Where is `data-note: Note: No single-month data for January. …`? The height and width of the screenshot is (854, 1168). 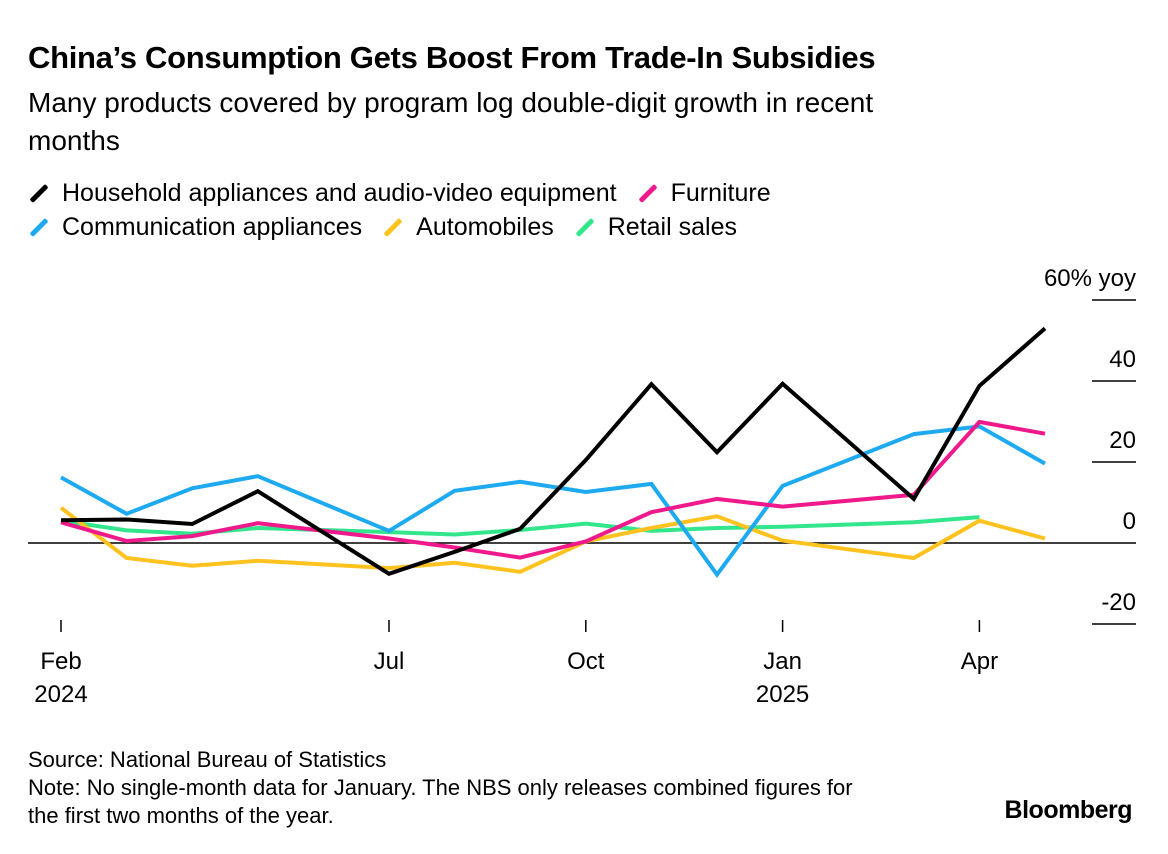
data-note: Note: No single-month data for January. … is located at coordinates (440, 801).